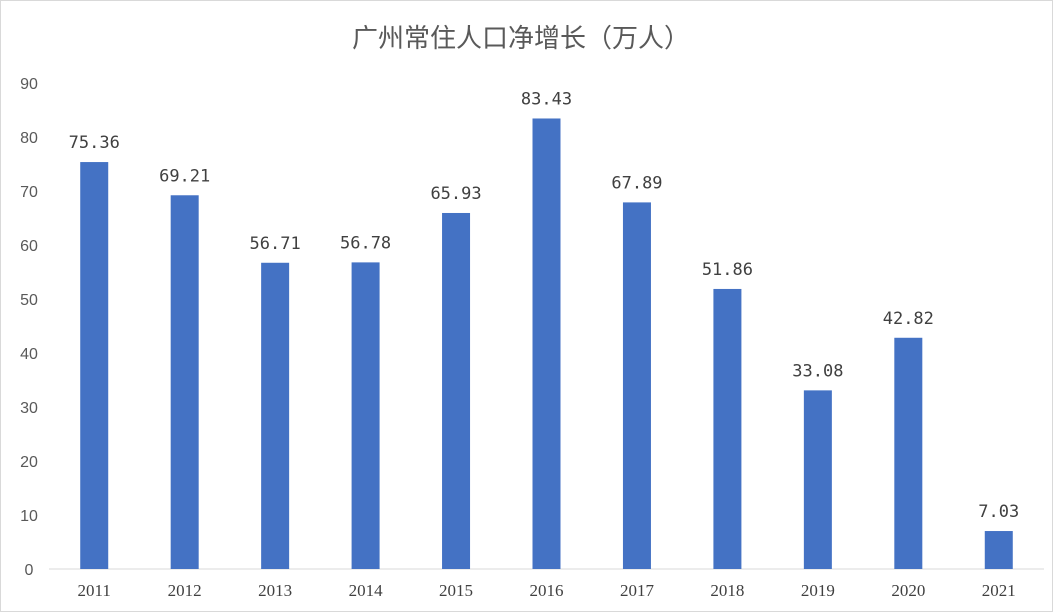  Describe the element at coordinates (29, 138) in the screenshot. I see `y-tick-label: 80` at that location.